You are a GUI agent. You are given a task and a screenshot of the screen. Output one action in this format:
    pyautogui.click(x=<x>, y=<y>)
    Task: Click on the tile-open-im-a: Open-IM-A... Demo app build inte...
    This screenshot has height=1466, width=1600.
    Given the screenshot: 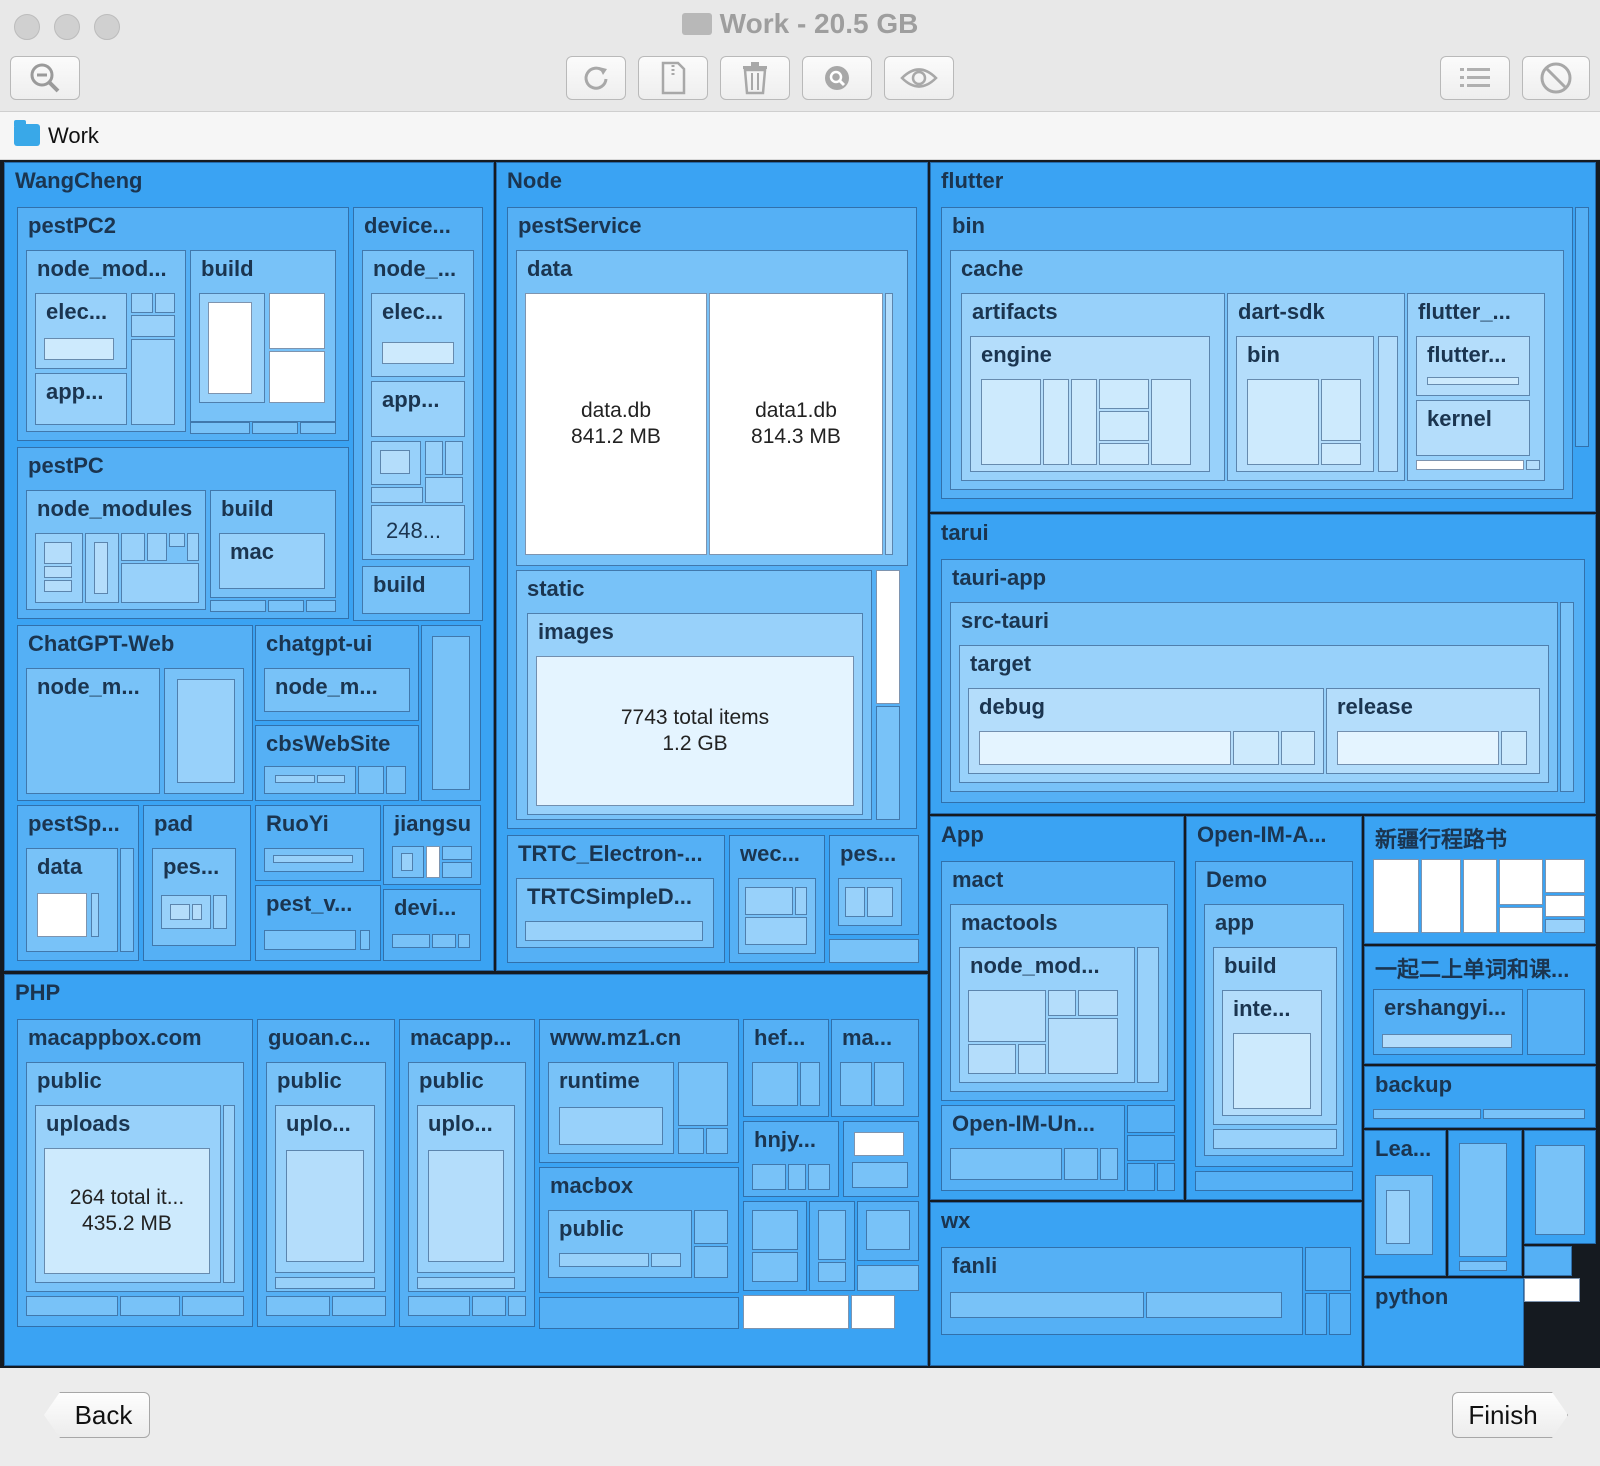 What is the action you would take?
    pyautogui.click(x=1274, y=1008)
    